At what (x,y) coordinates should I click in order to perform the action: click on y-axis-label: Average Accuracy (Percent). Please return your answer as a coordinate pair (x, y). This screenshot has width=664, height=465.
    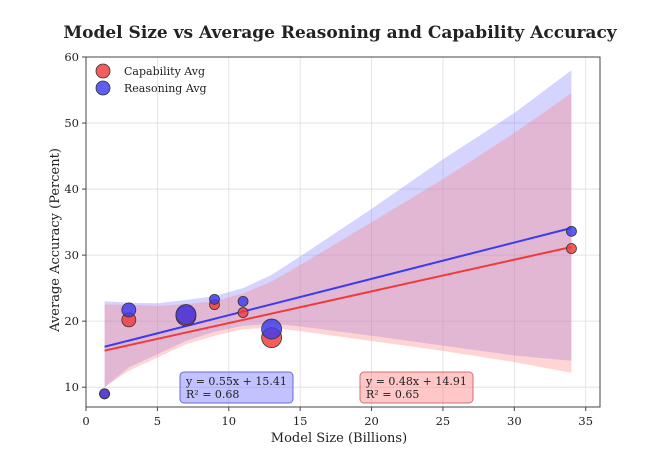
    Looking at the image, I should click on (55, 240).